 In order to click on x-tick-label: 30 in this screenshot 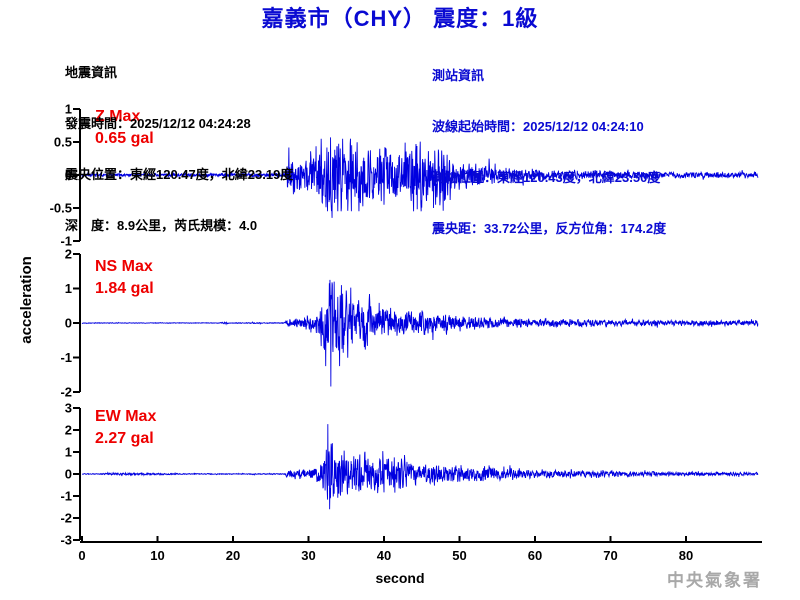, I will do `click(308, 555)`.